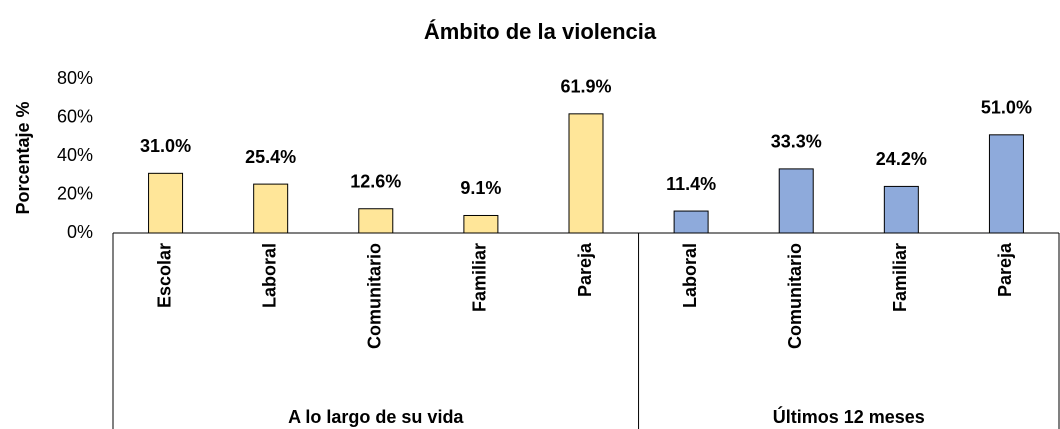 The image size is (1060, 429). What do you see at coordinates (270, 157) in the screenshot?
I see `data-label: 25.4%` at bounding box center [270, 157].